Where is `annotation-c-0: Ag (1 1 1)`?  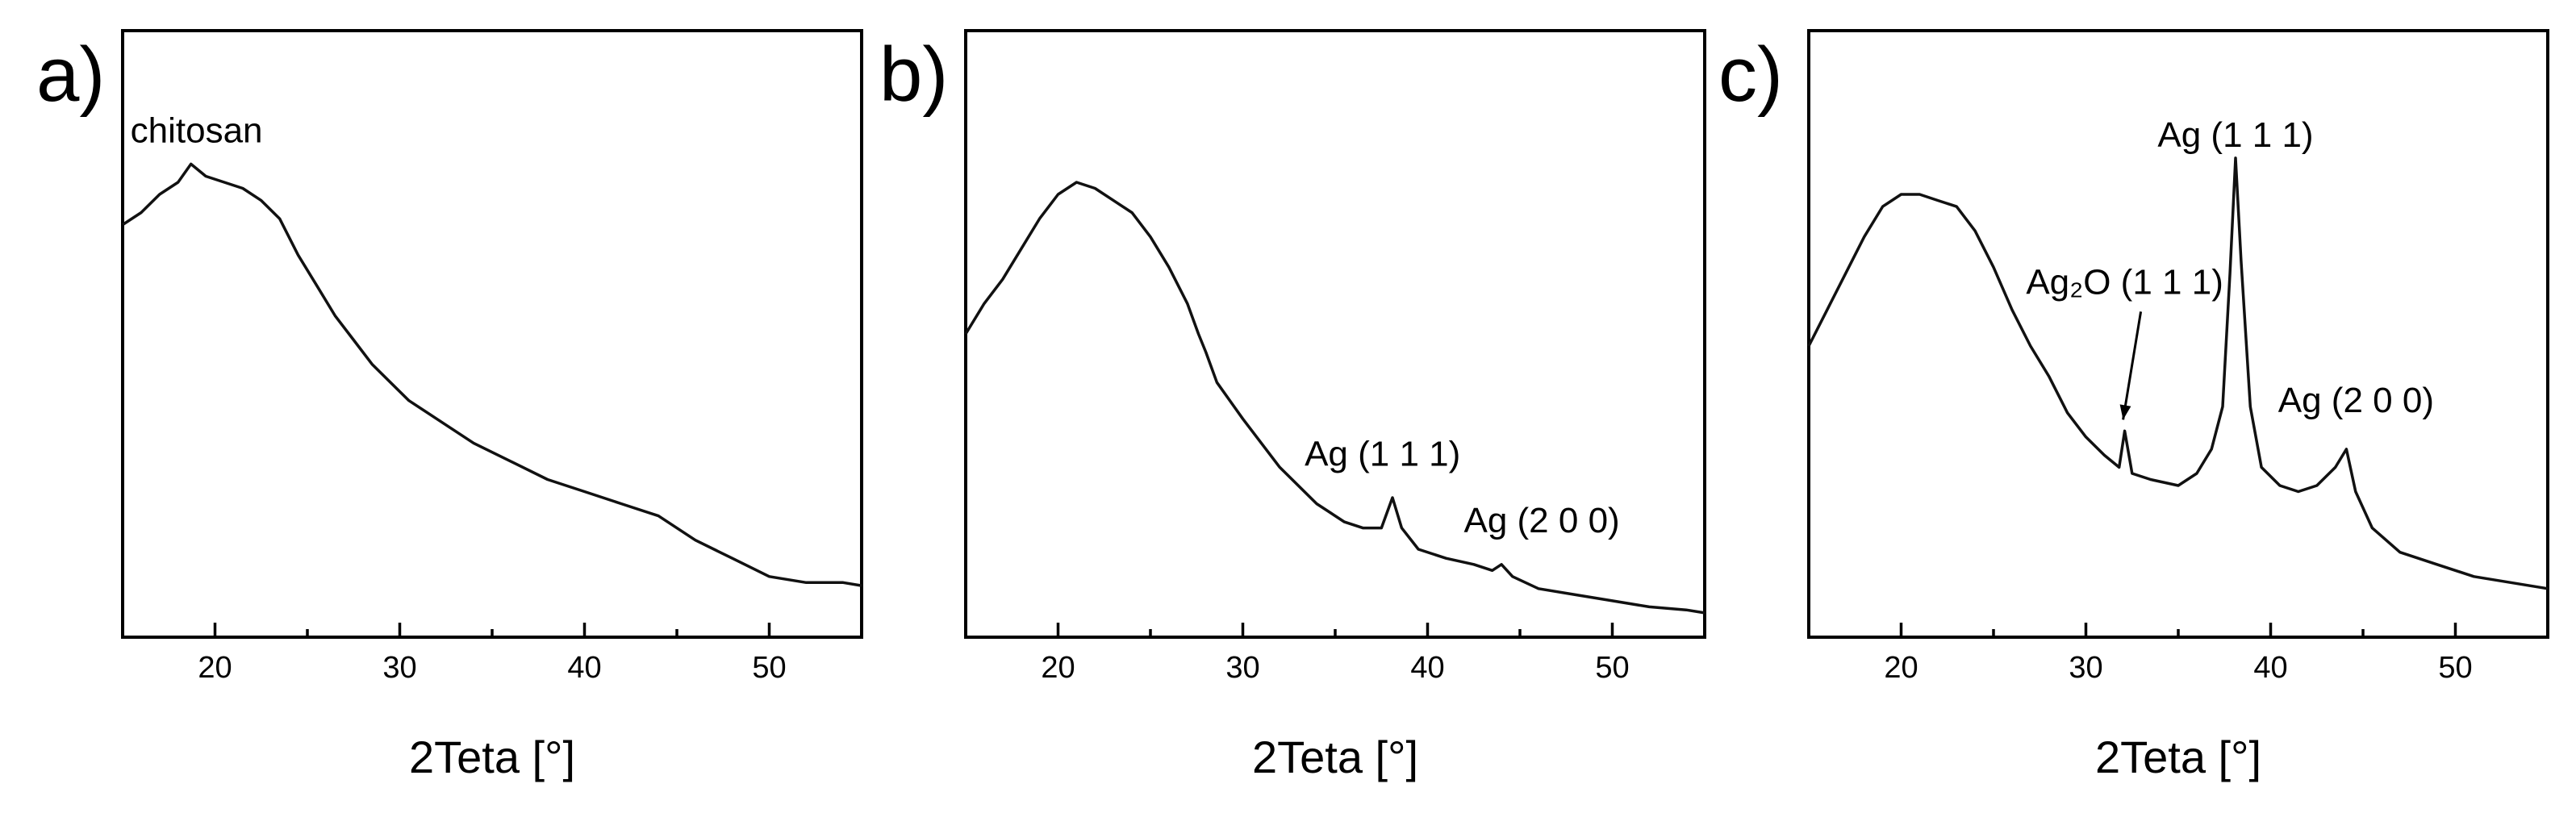 annotation-c-0: Ag (1 1 1) is located at coordinates (2235, 135).